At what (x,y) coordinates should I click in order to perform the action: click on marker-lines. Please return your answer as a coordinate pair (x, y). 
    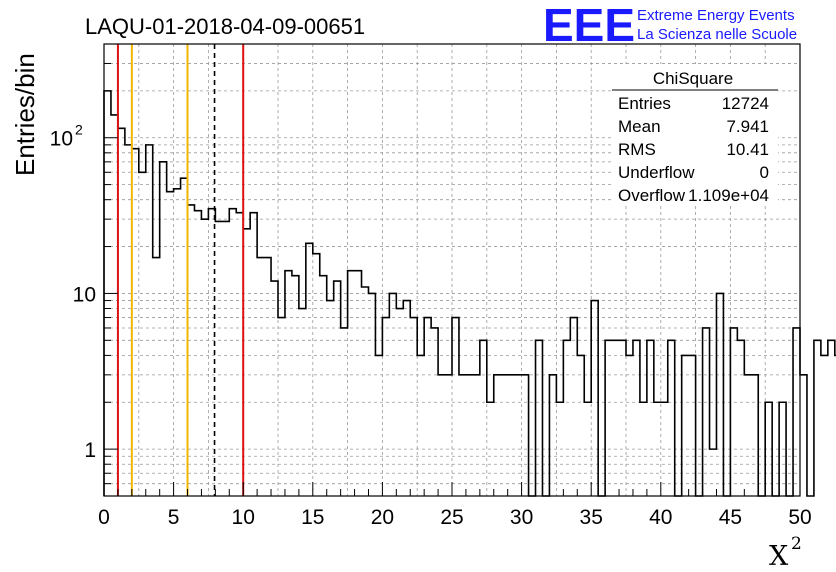
    Looking at the image, I should click on (180, 270).